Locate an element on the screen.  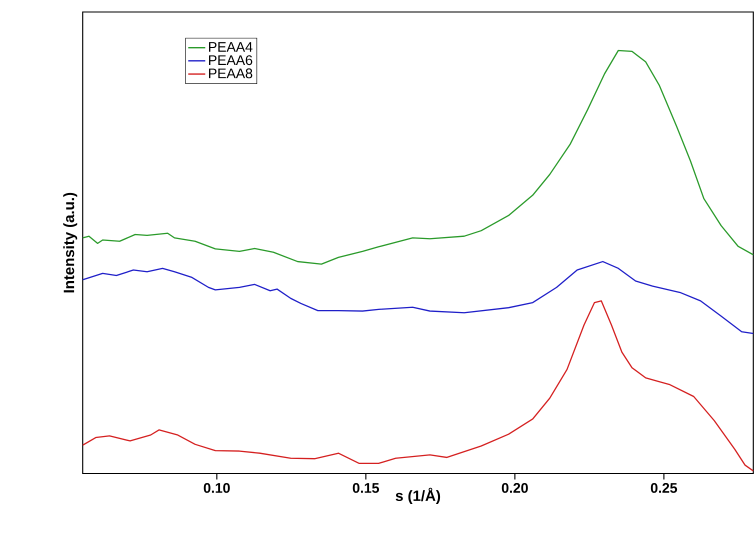
x-tick-label: 0.10 is located at coordinates (217, 488).